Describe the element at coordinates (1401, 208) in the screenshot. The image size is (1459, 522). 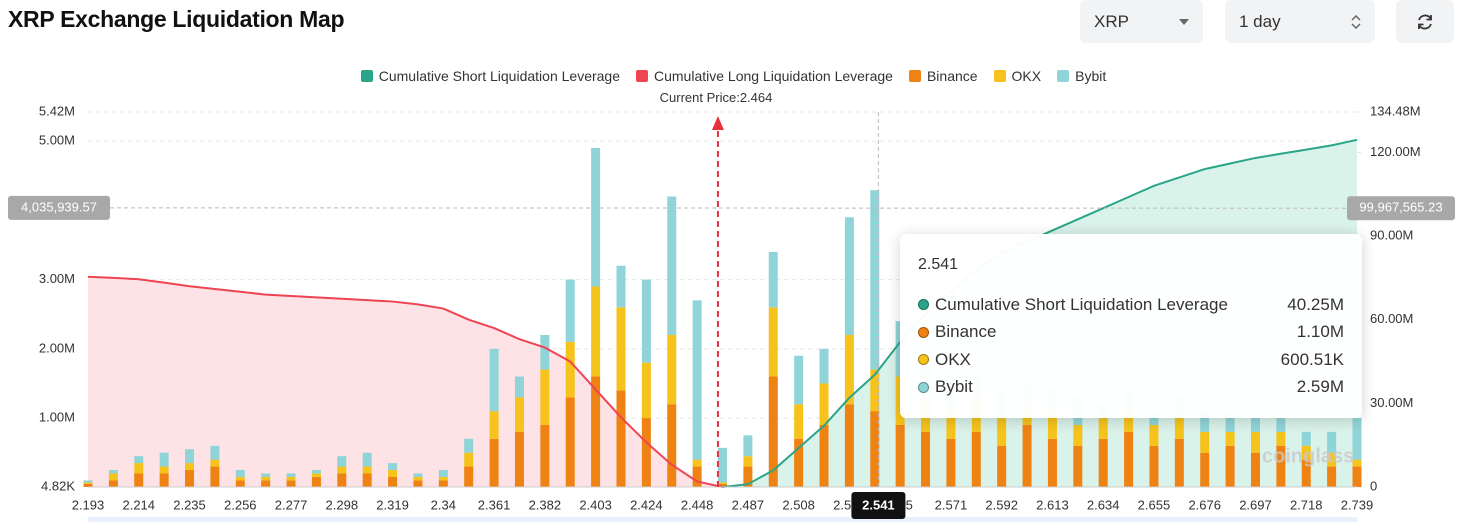
I see `crosshair-y2-box` at that location.